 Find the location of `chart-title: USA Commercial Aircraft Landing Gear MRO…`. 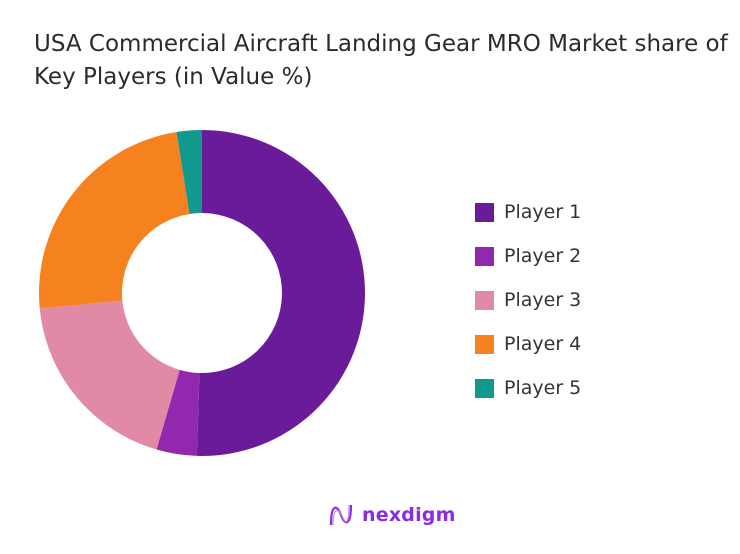

chart-title: USA Commercial Aircraft Landing Gear MRO… is located at coordinates (381, 60).